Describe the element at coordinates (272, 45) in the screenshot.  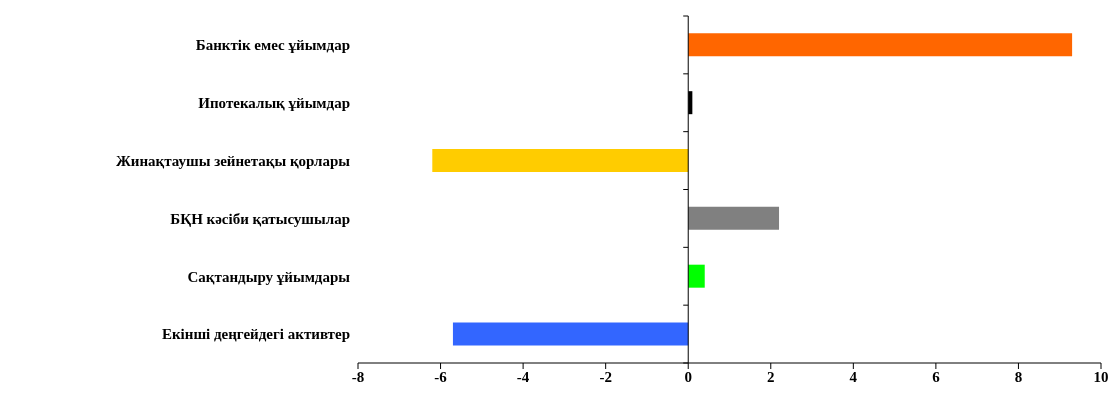
I see `y-tick-label: Банктік емес ұйымдар` at that location.